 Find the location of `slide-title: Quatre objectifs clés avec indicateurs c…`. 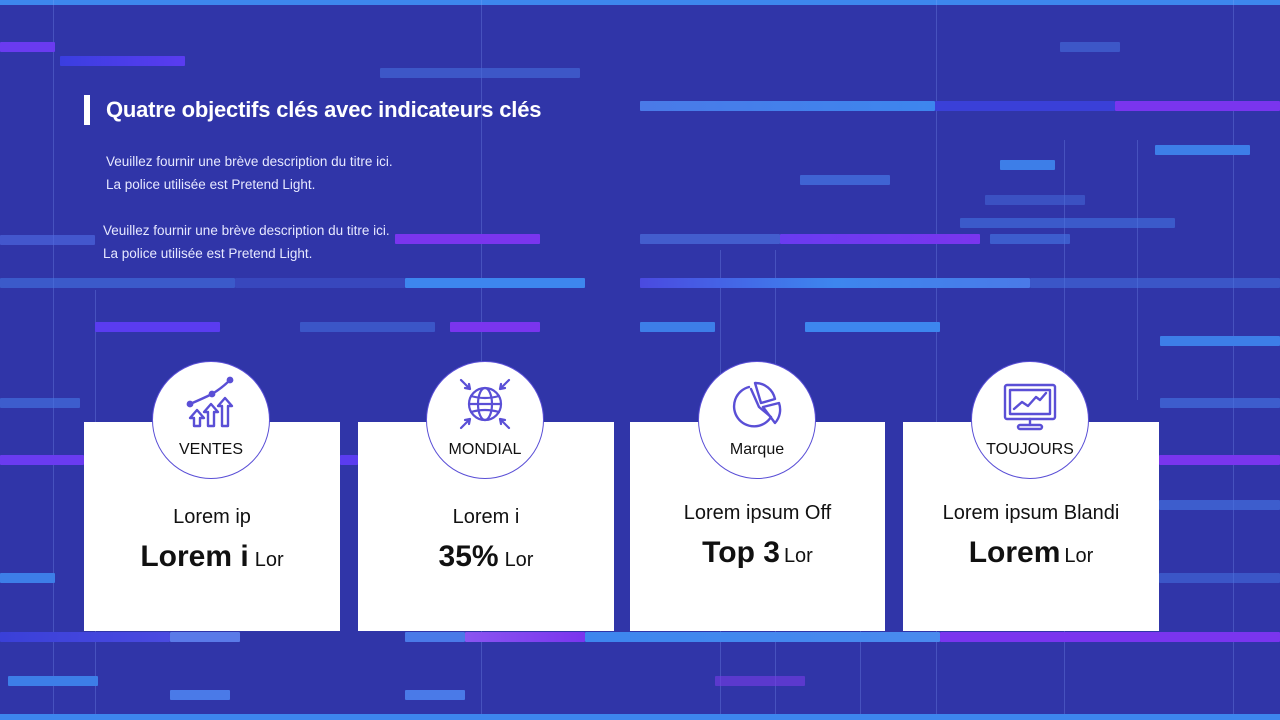

slide-title: Quatre objectifs clés avec indicateurs c… is located at coordinates (324, 109).